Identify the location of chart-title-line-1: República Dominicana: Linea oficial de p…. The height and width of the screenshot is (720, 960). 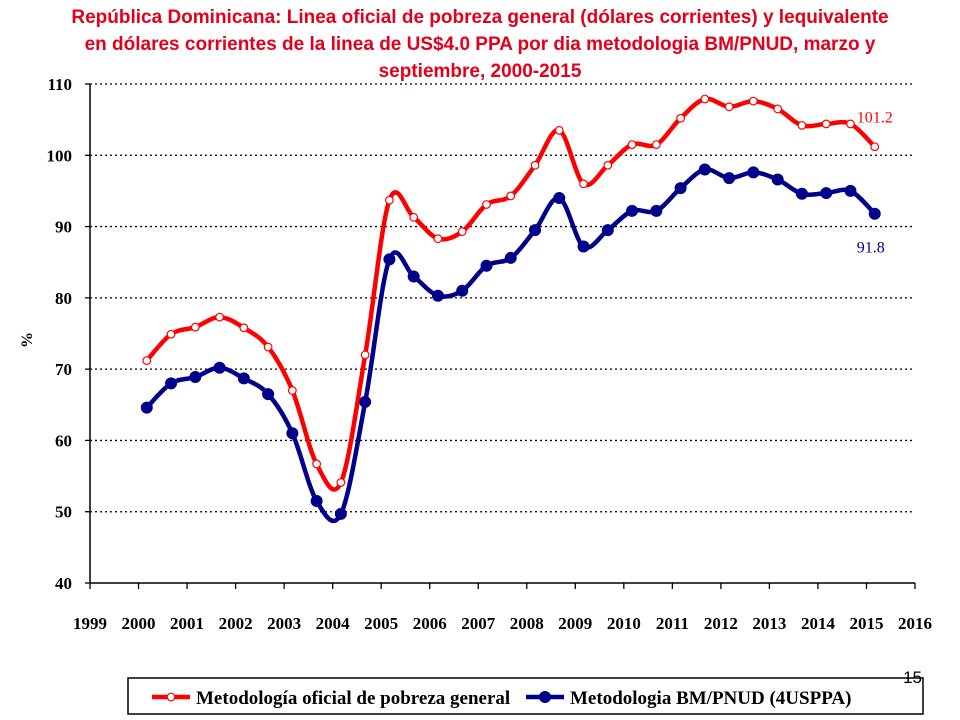
(480, 17).